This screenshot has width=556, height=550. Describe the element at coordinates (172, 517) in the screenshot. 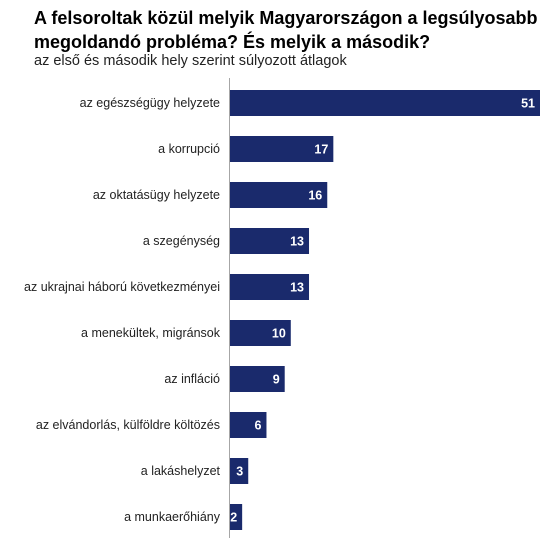

I see `category-label: a munkaerőhiány` at that location.